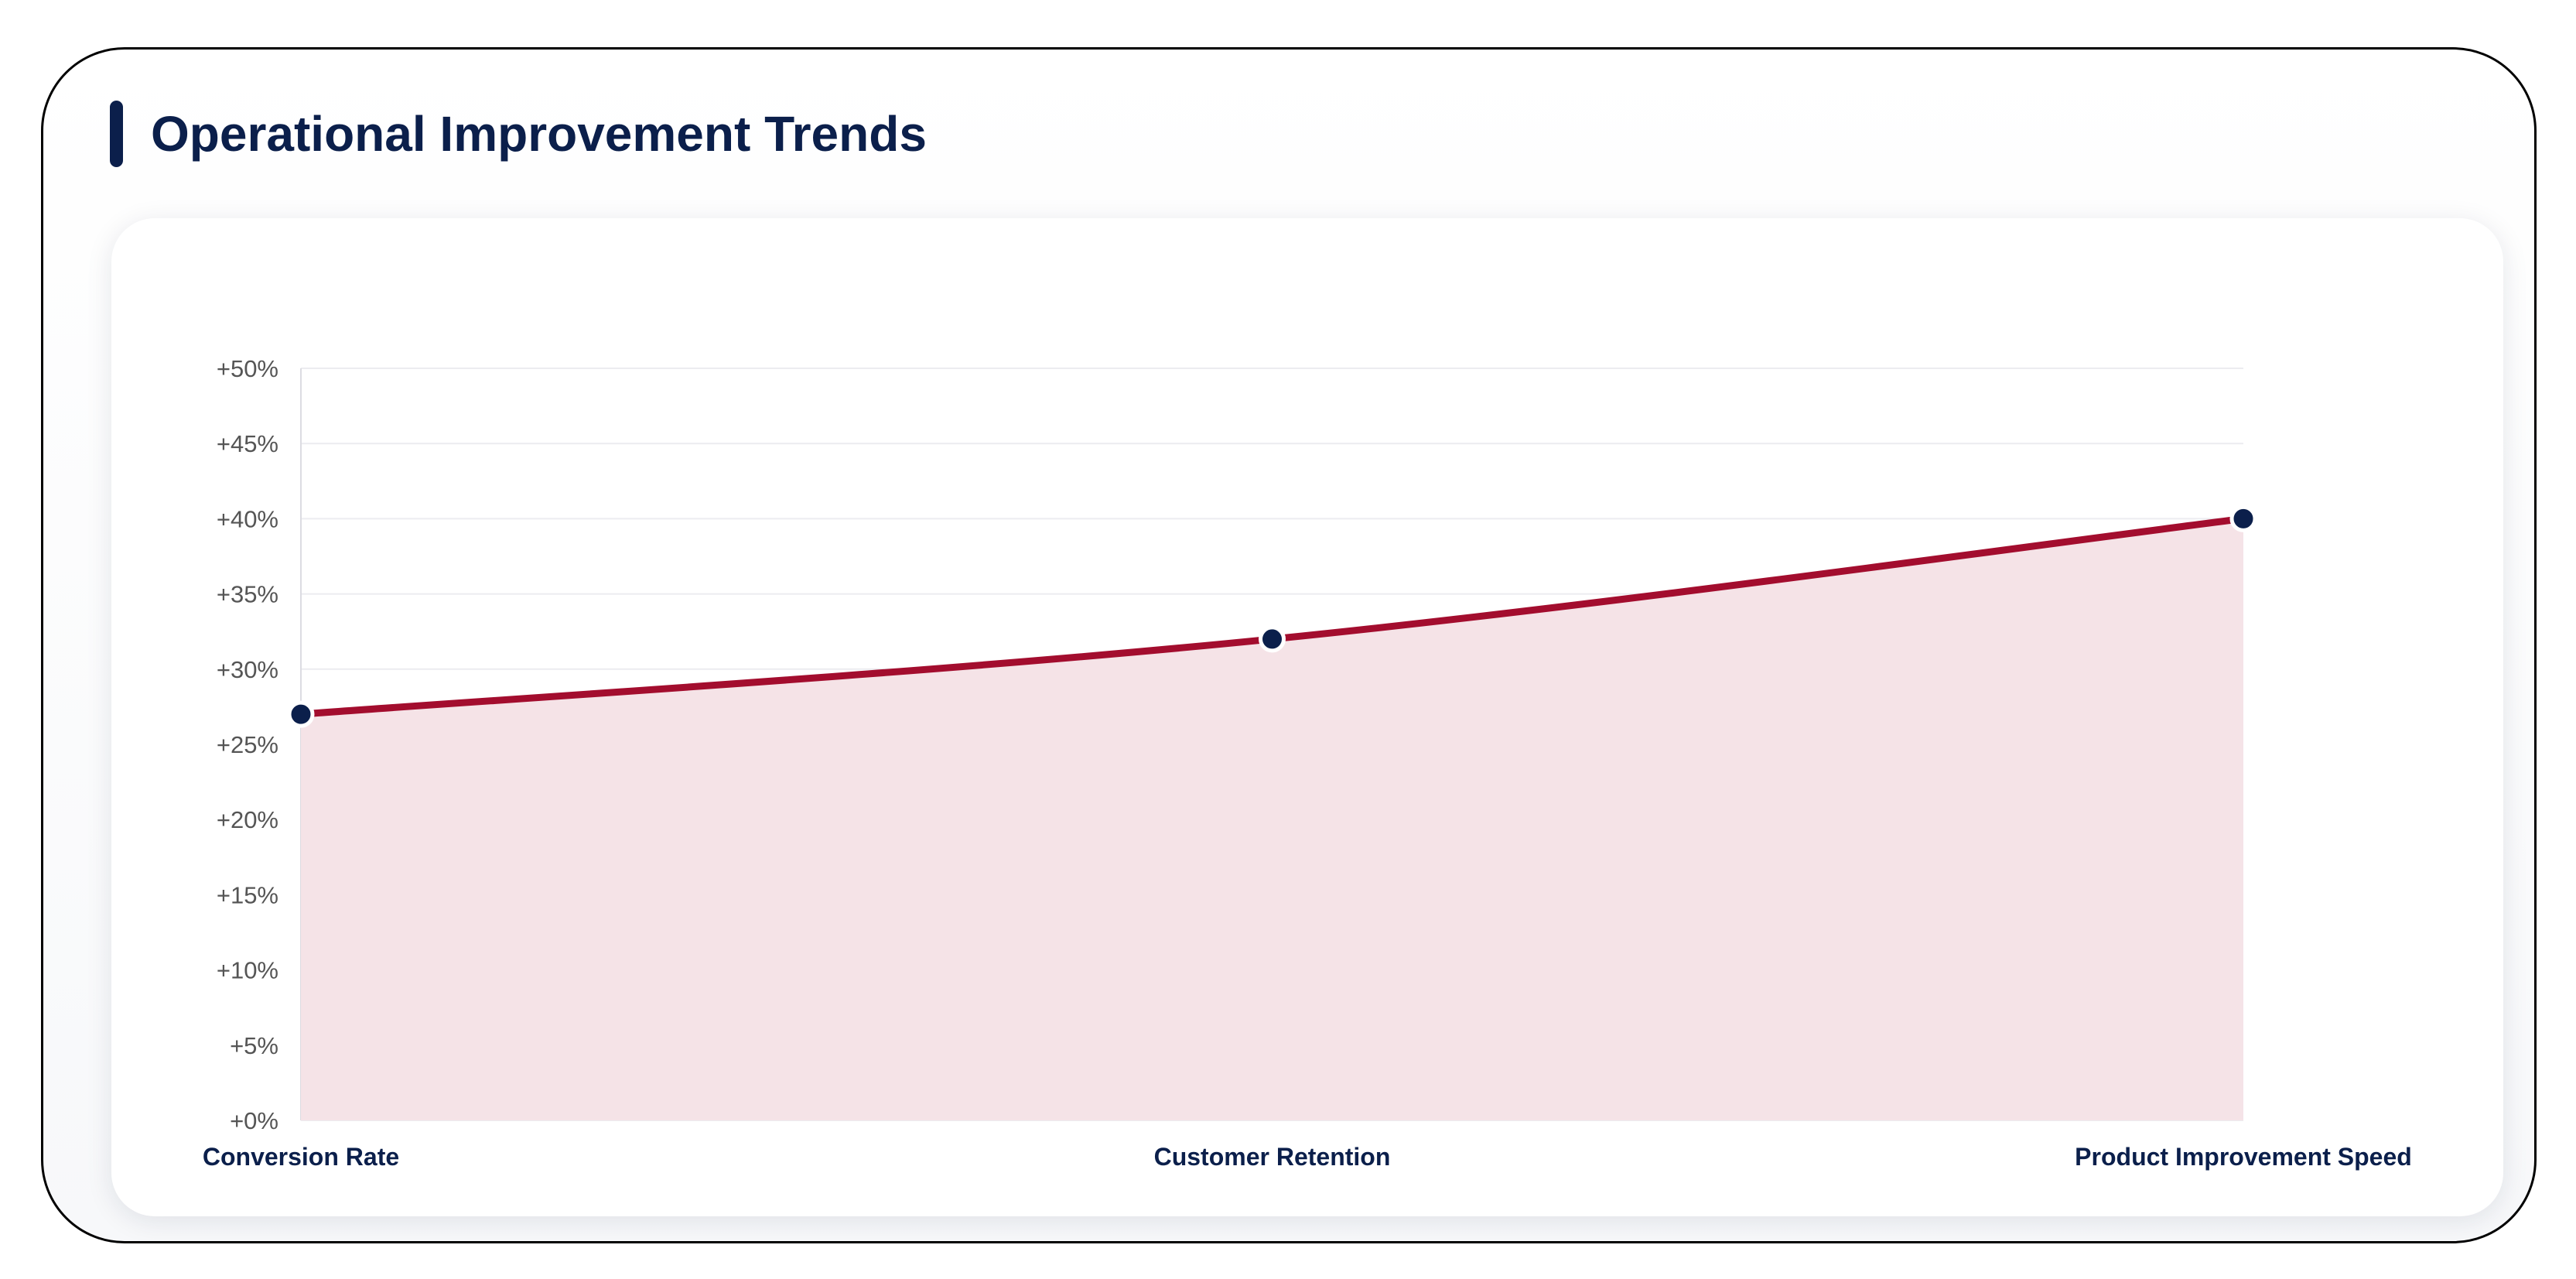 Image resolution: width=2576 pixels, height=1279 pixels. Describe the element at coordinates (248, 669) in the screenshot. I see `y-tick-label: +30%` at that location.